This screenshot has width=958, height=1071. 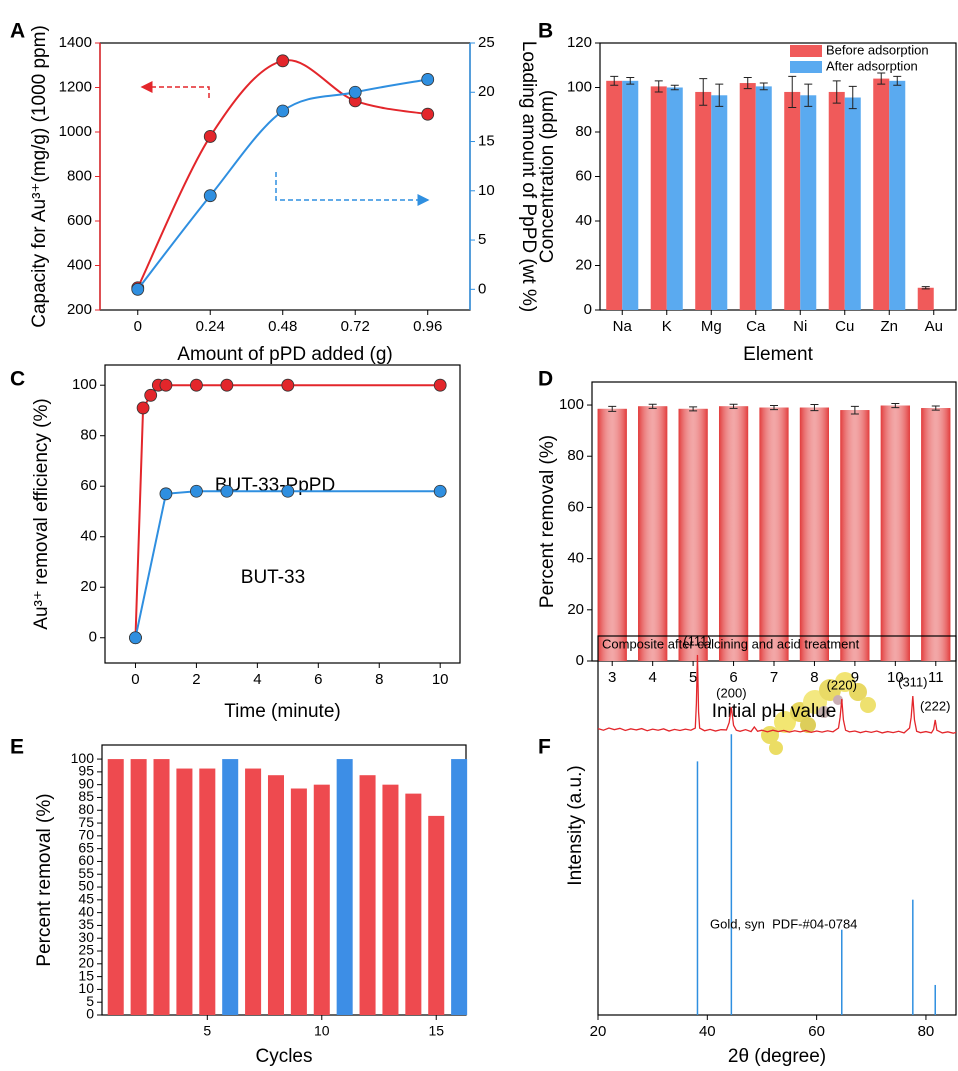 What do you see at coordinates (486, 140) in the screenshot?
I see `y2-tick-label: 15` at bounding box center [486, 140].